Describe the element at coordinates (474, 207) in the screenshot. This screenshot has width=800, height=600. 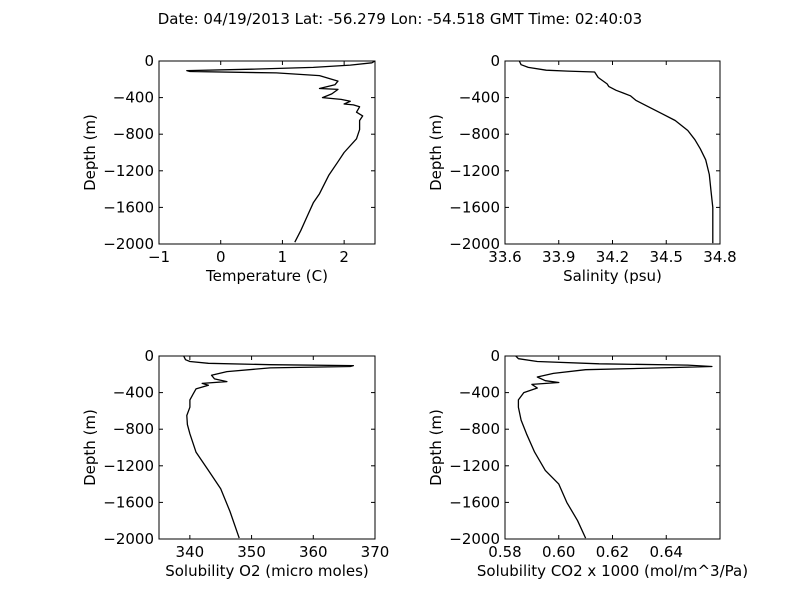
I see `salinity-ytick-label: −1600` at that location.